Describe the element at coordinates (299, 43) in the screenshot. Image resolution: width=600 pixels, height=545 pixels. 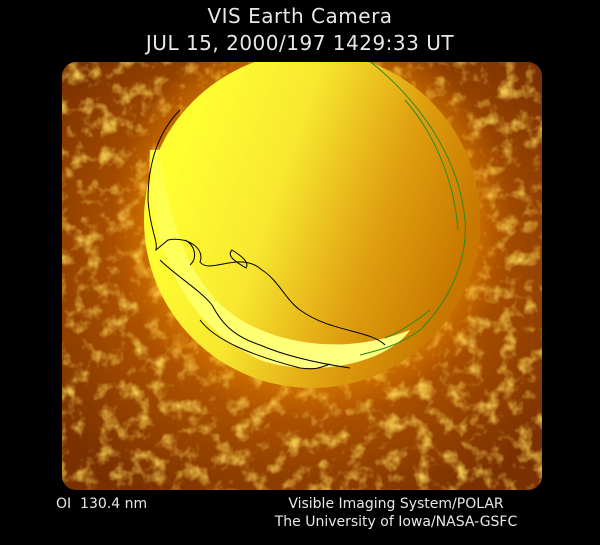
I see `timestamp: JUL 15, 2000/197 1429:33 UT` at that location.